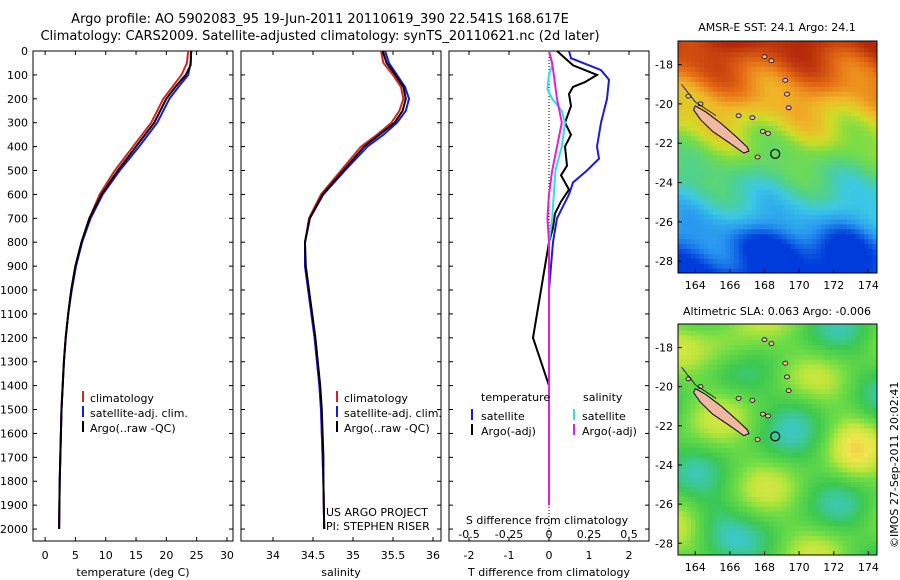 The image size is (900, 580). Describe the element at coordinates (603, 397) in the screenshot. I see `legend-title: salinity` at that location.